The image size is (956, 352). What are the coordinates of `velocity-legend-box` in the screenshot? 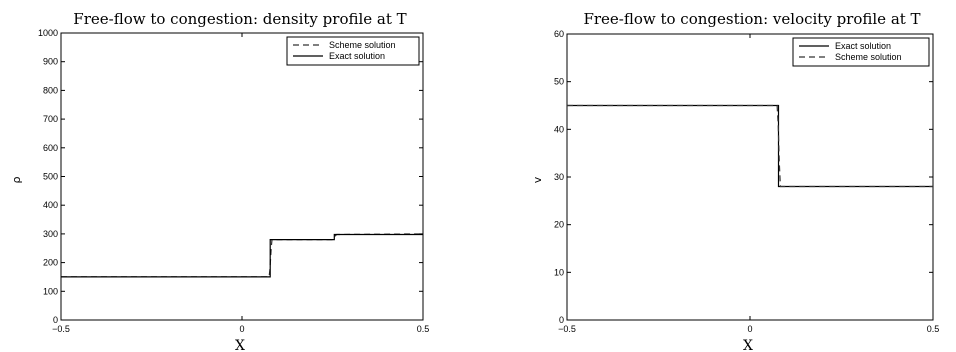 It's located at (861, 52).